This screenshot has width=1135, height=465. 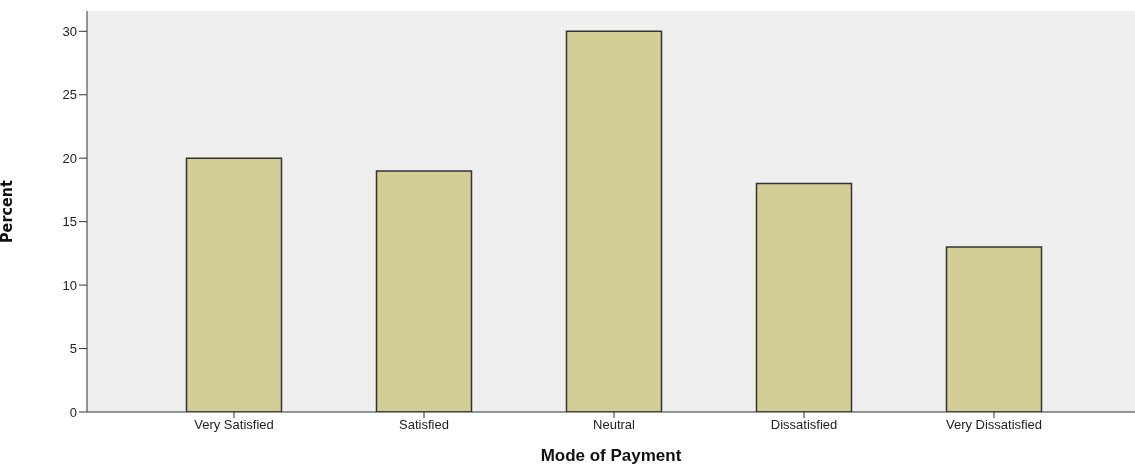 I want to click on x-tick-label: Satisfied, so click(x=424, y=425).